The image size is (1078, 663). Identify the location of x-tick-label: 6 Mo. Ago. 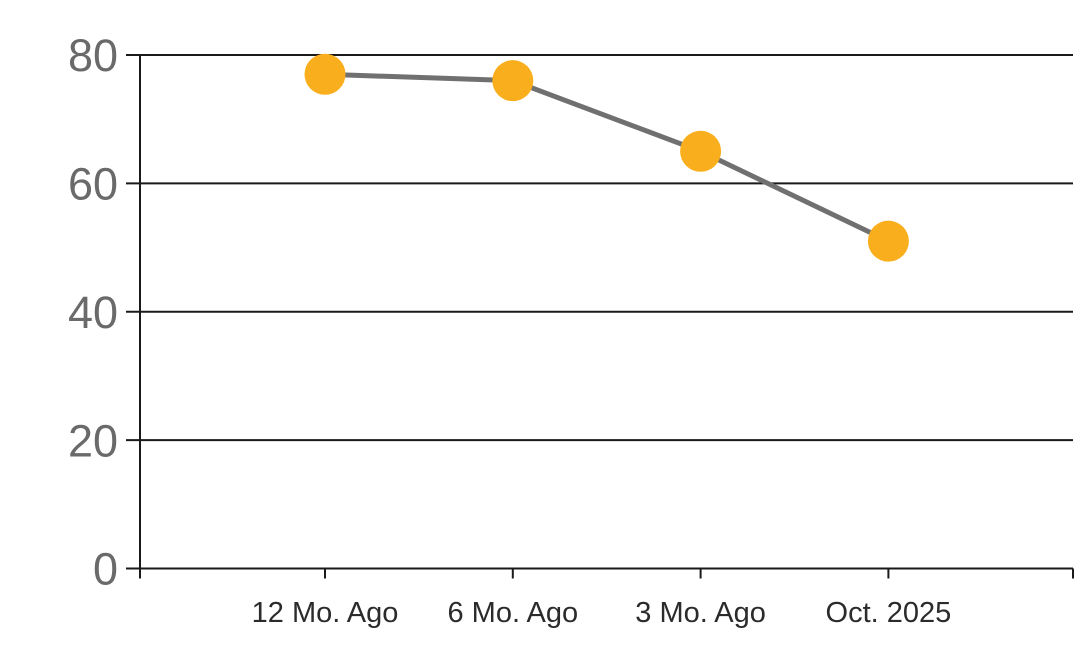
(513, 613).